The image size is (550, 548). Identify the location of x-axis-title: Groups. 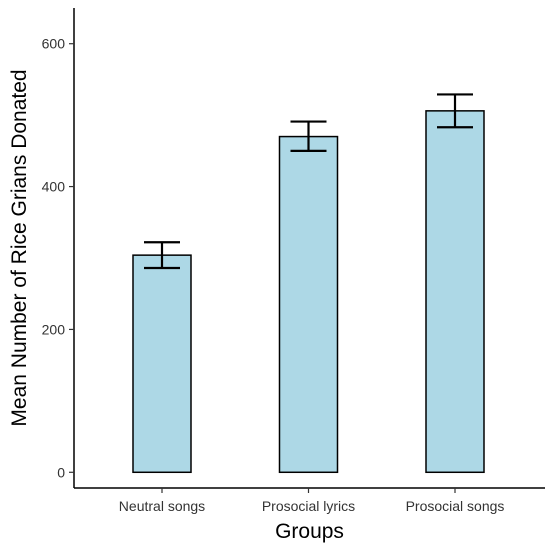
(309, 531).